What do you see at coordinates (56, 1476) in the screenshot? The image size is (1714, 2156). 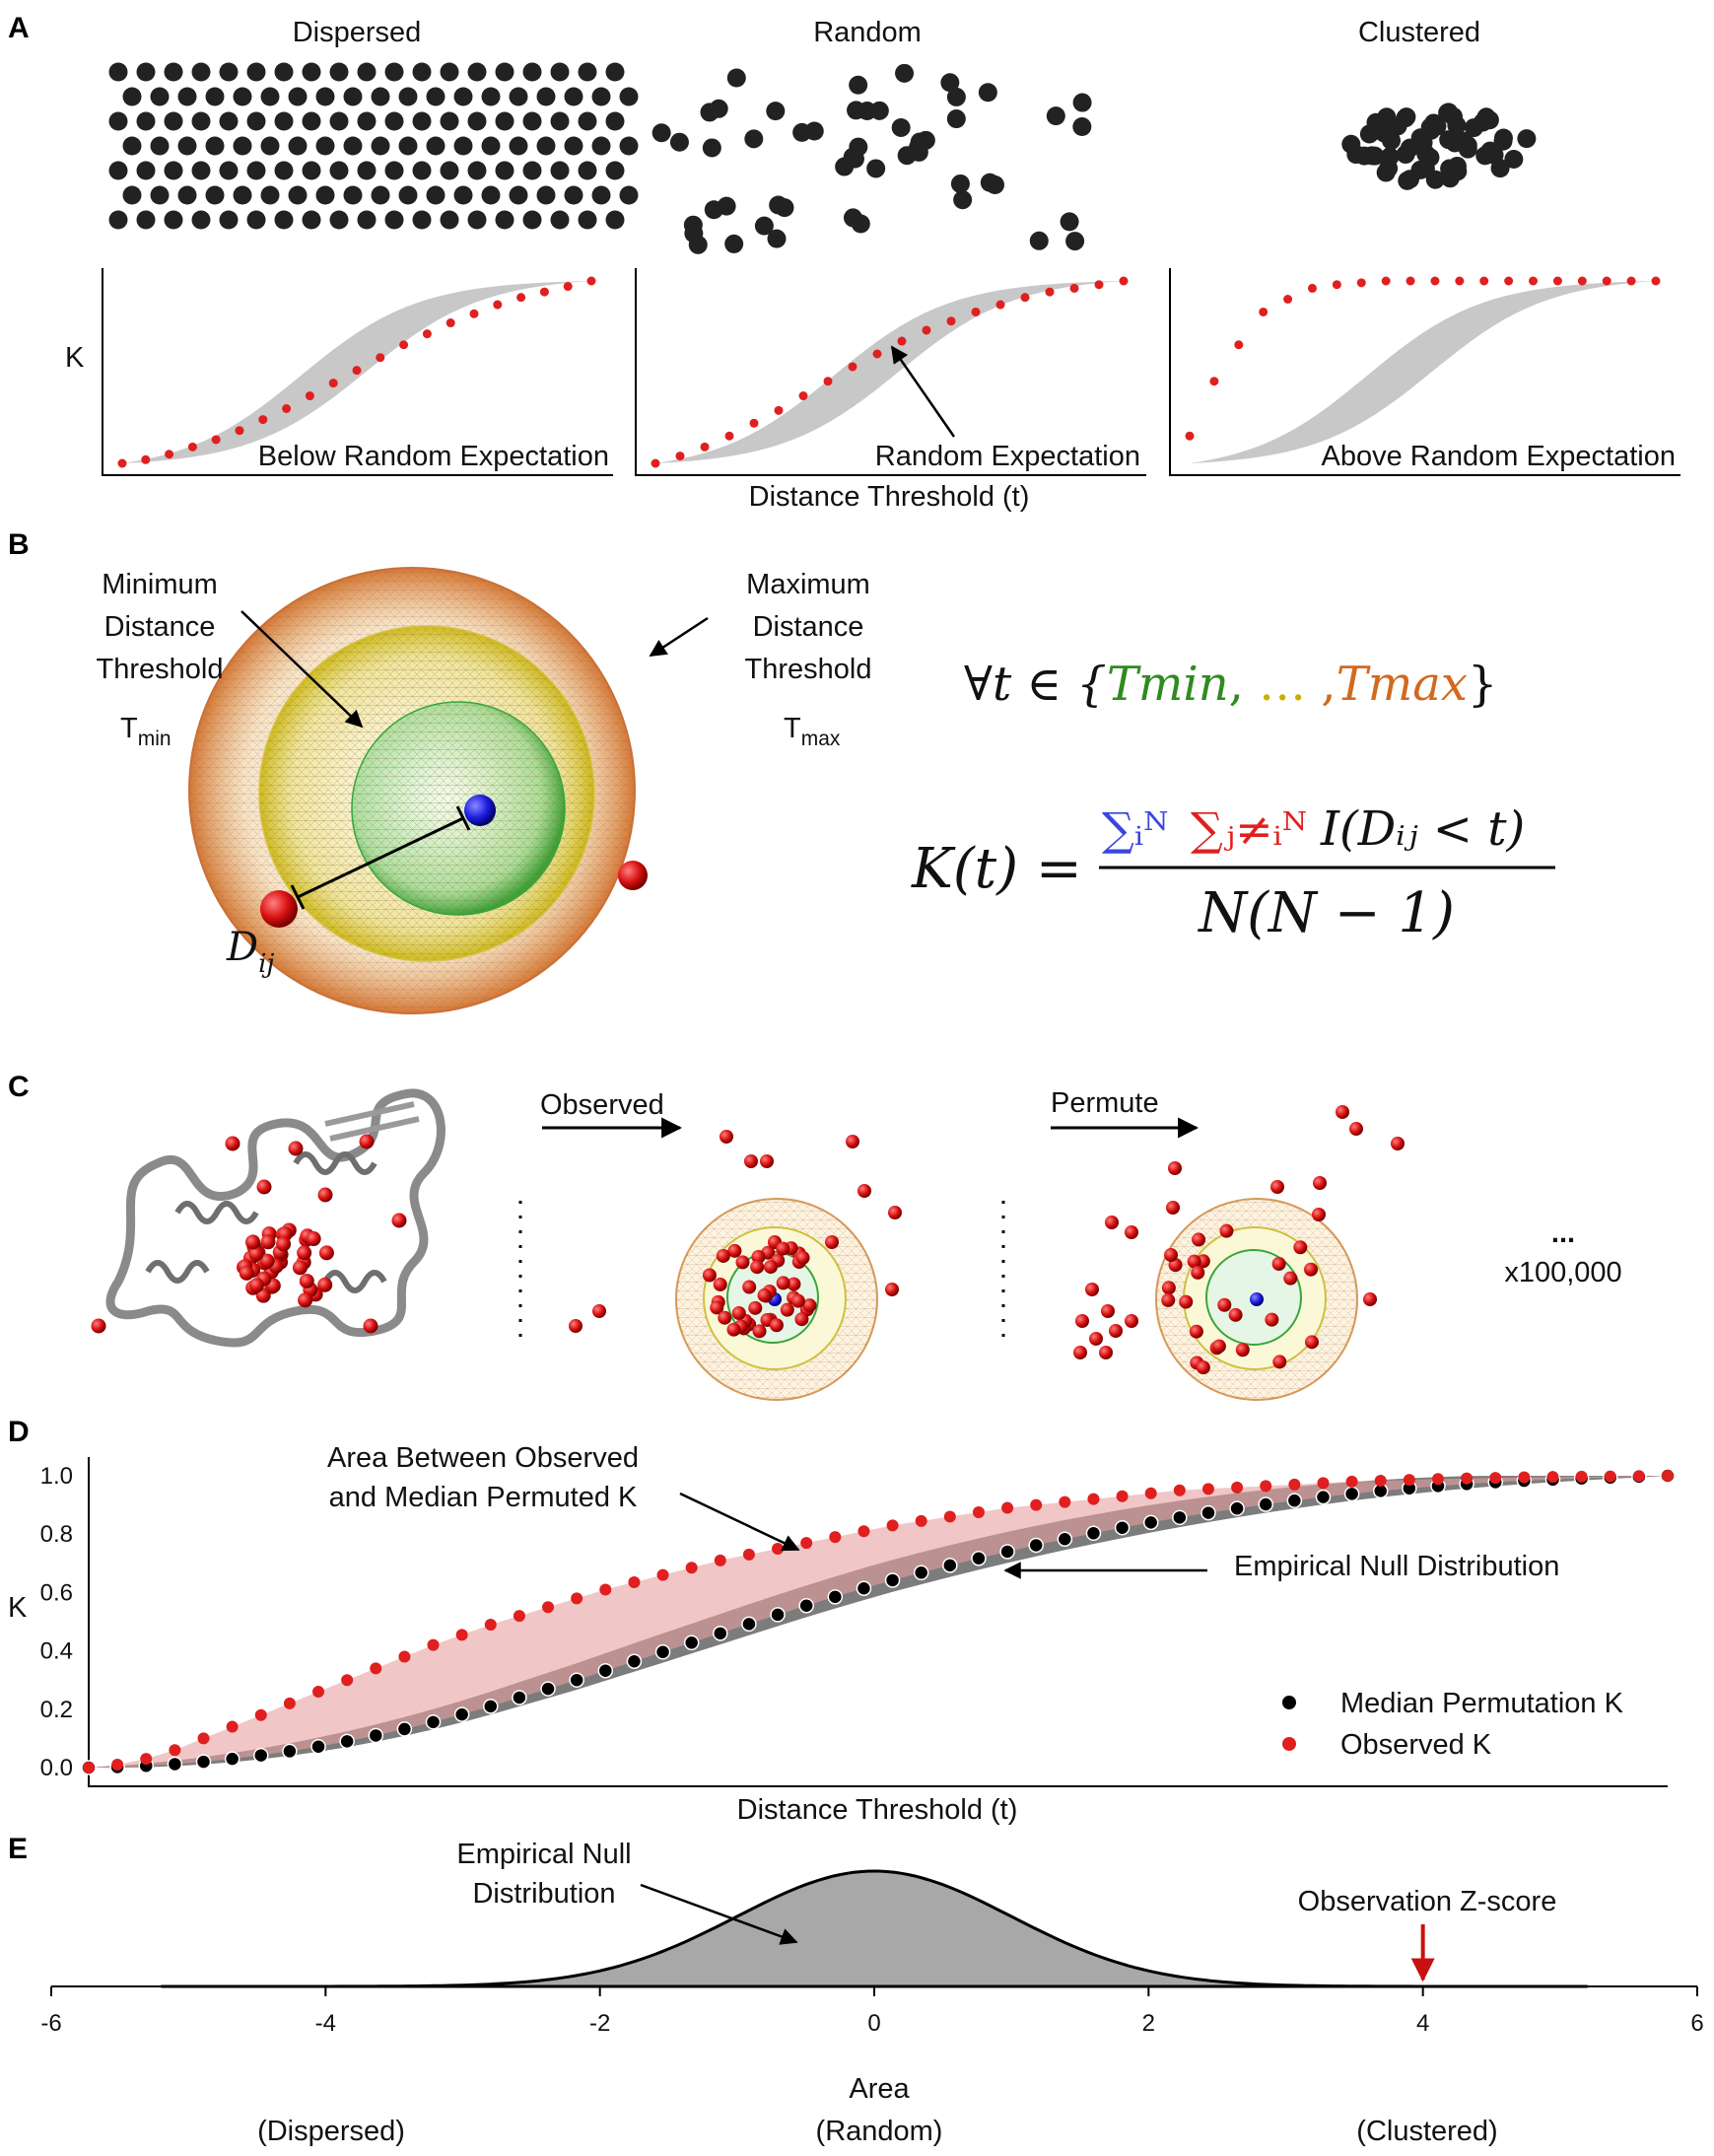 I see `y-tick-label: 1.0` at bounding box center [56, 1476].